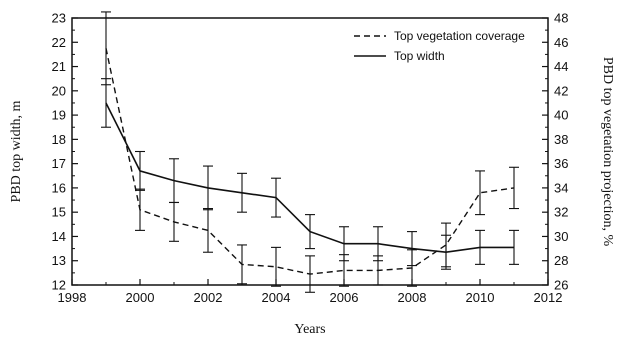  I want to click on y2-tick-label: 42, so click(561, 90).